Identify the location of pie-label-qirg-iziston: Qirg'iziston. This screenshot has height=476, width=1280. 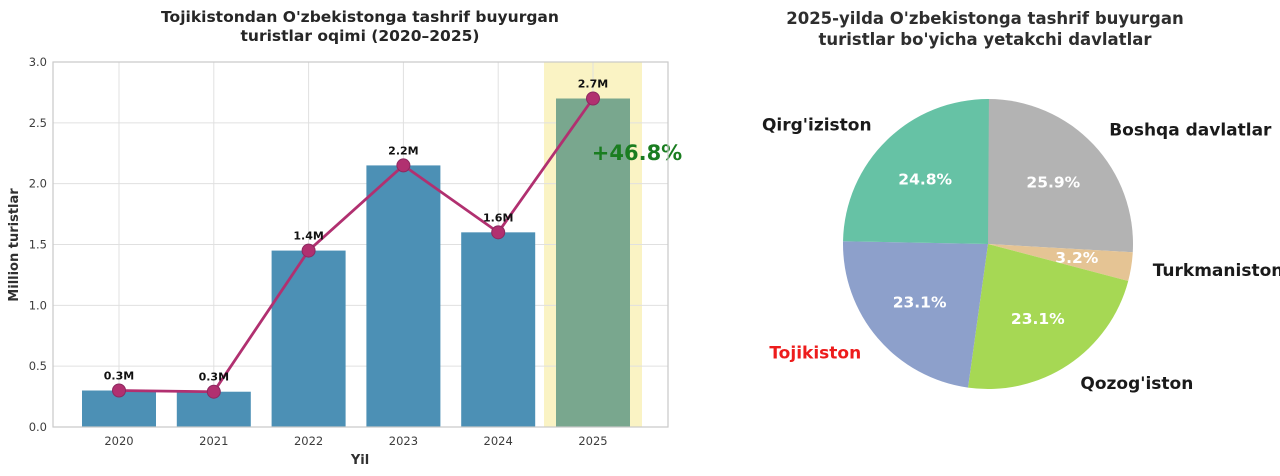
(817, 126).